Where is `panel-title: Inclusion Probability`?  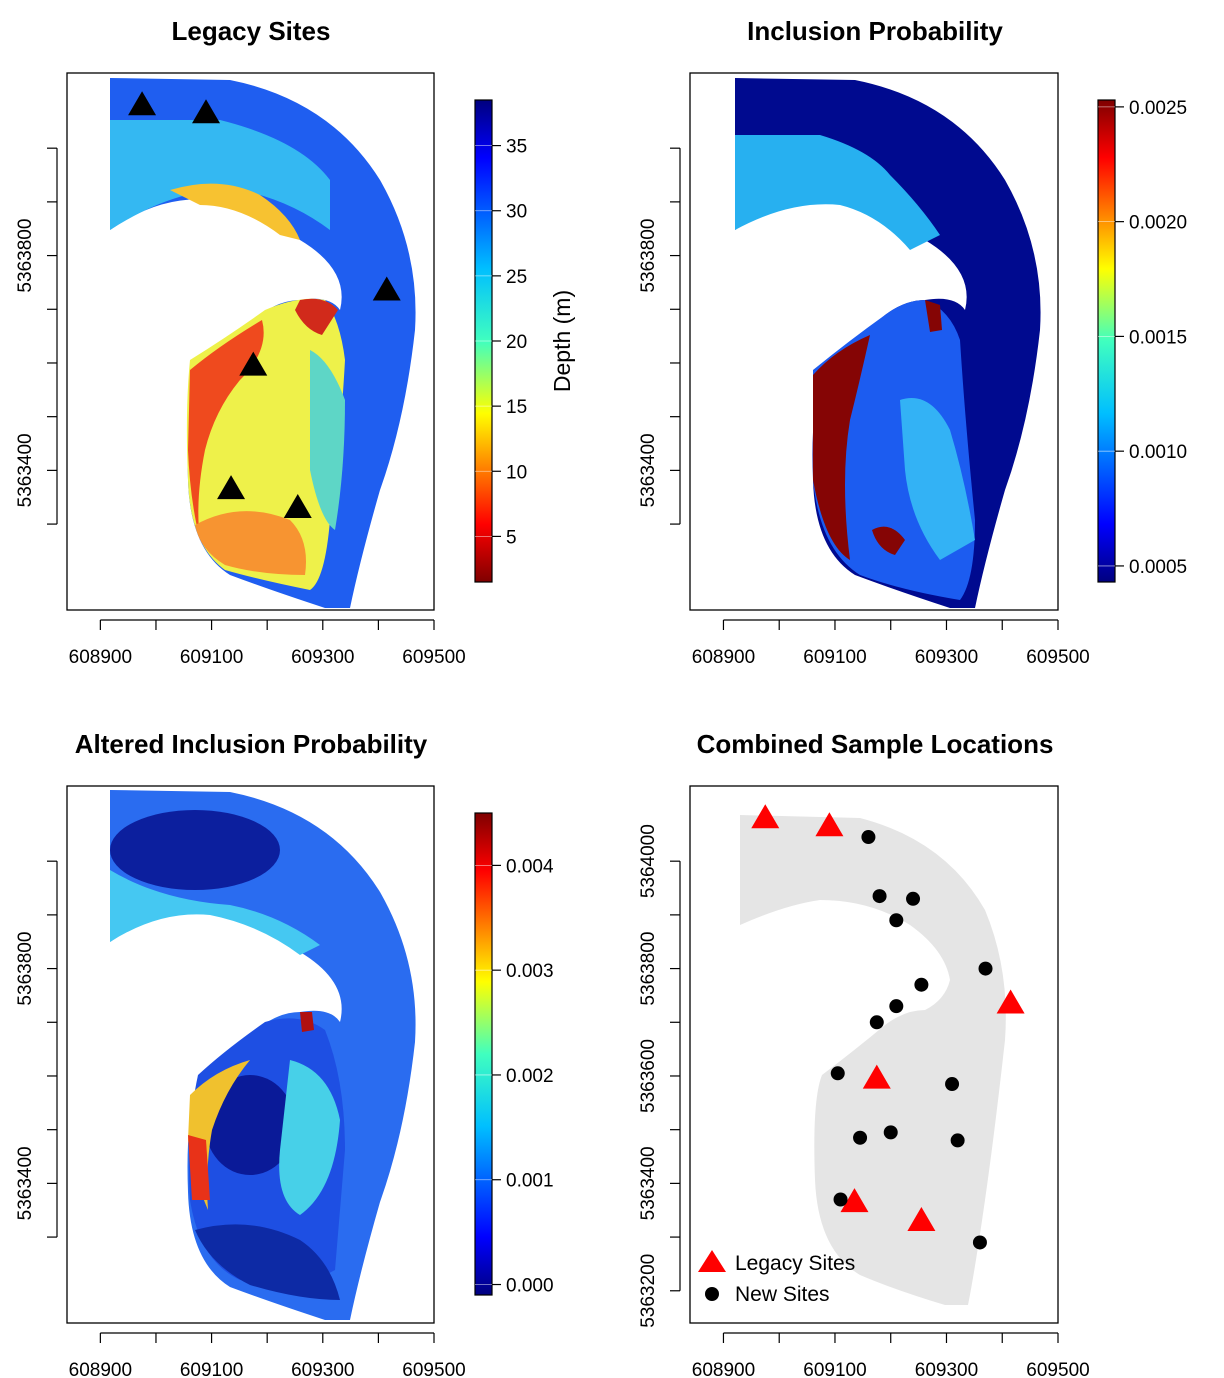 panel-title: Inclusion Probability is located at coordinates (875, 31).